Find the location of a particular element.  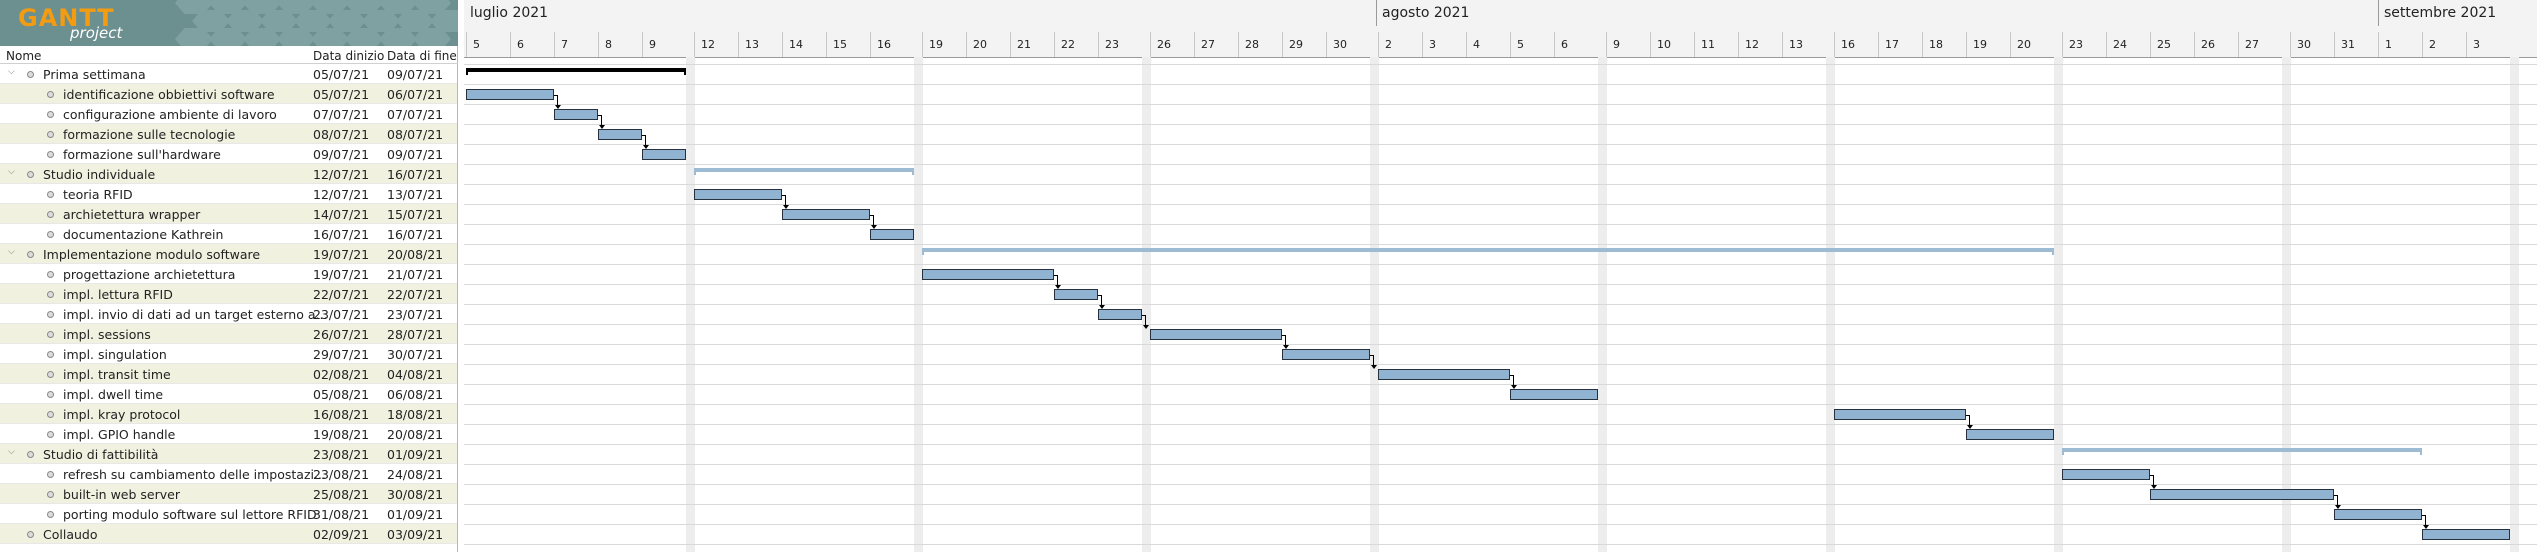

task-row: impl. sessions 26/07/21 28/07/21 is located at coordinates (228, 334).